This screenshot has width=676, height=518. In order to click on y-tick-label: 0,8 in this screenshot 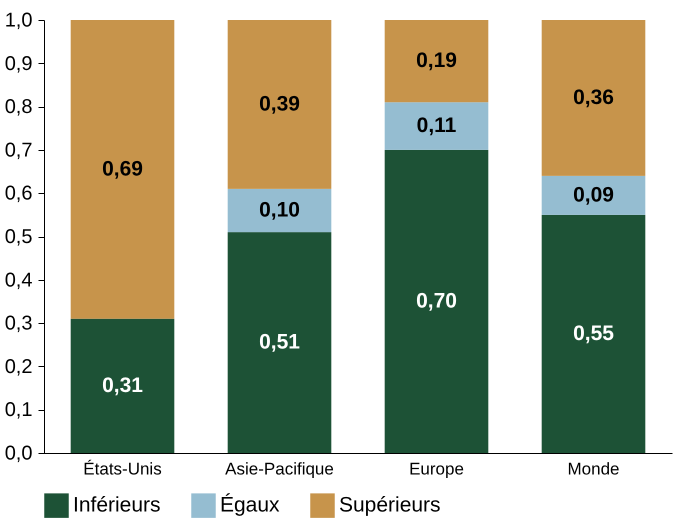, I will do `click(18, 107)`.